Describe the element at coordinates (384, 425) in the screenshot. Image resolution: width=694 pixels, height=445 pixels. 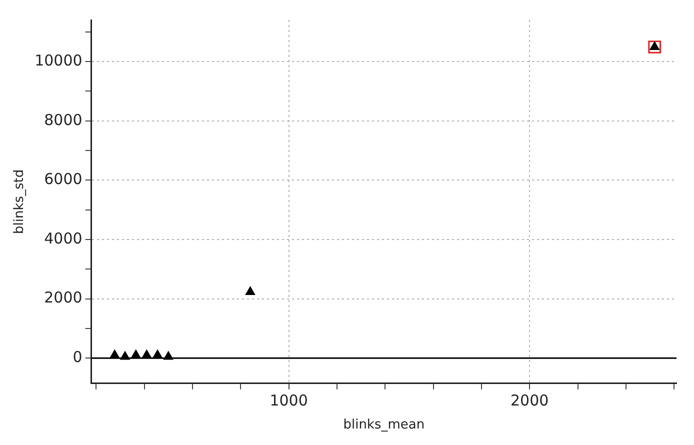
I see `x-axis-title: blinks_mean` at that location.